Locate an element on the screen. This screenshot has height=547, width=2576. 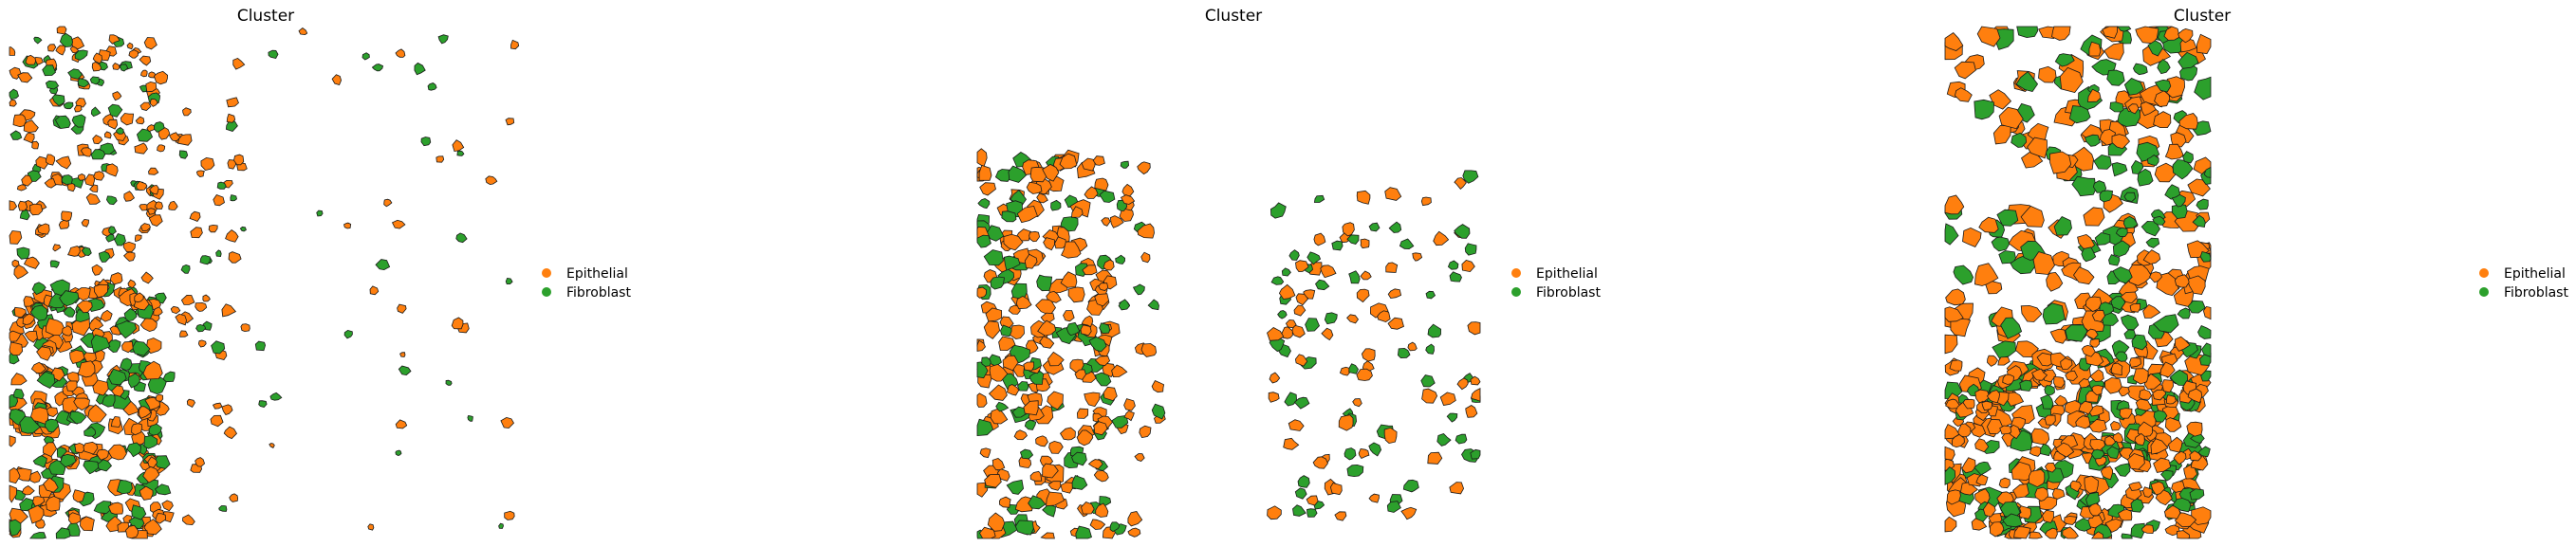
panel-2-cells is located at coordinates (1228, 343).